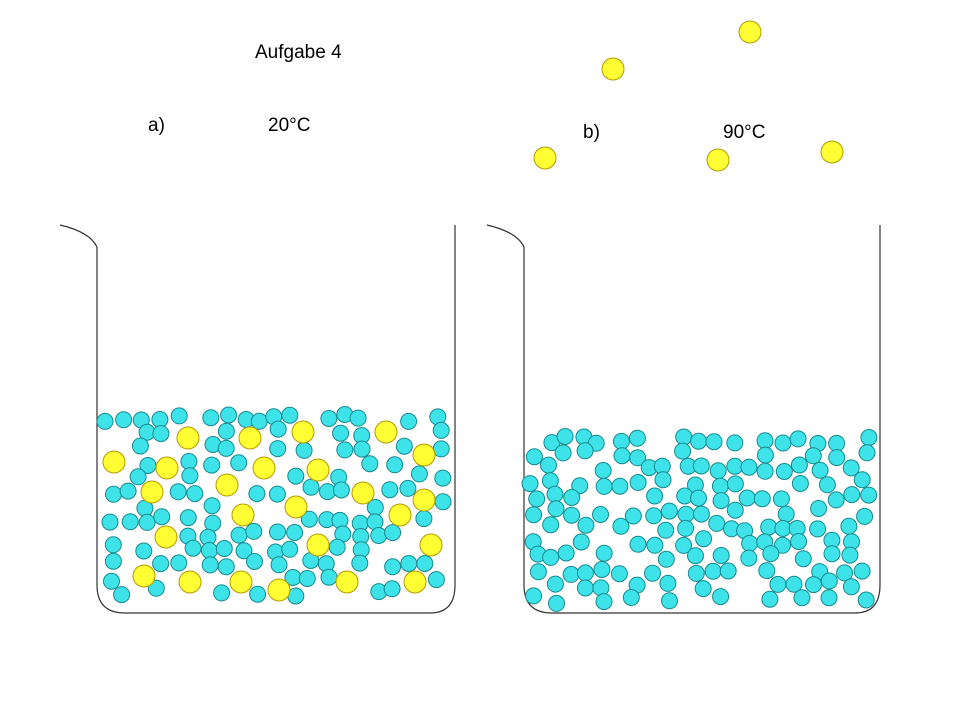 The height and width of the screenshot is (725, 960). I want to click on temperature: 20°C, so click(289, 125).